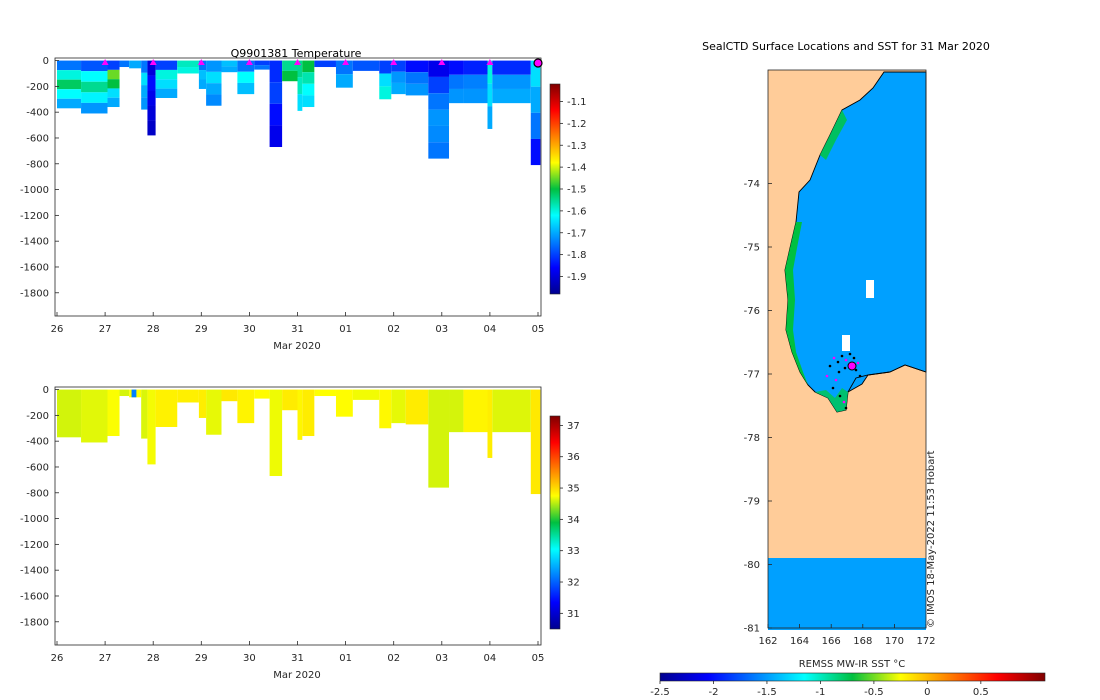  I want to click on map-y-ticks: -74 -75 -76 -77 -78 -79 -80 -81, so click(758, 407).